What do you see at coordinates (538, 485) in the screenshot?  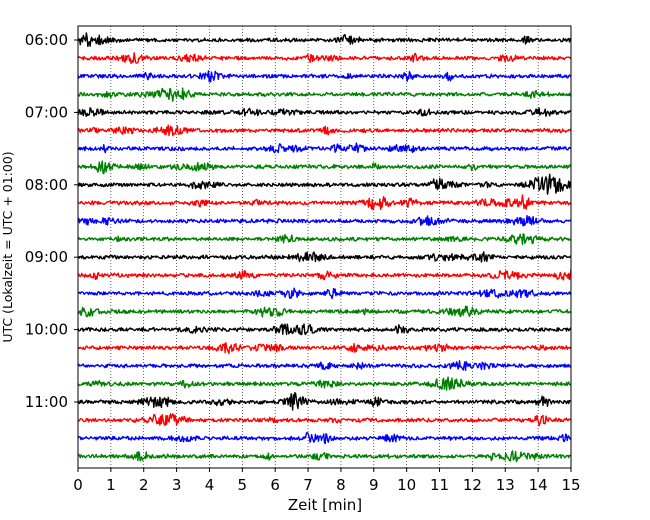 I see `x-tick-label-14: 14` at bounding box center [538, 485].